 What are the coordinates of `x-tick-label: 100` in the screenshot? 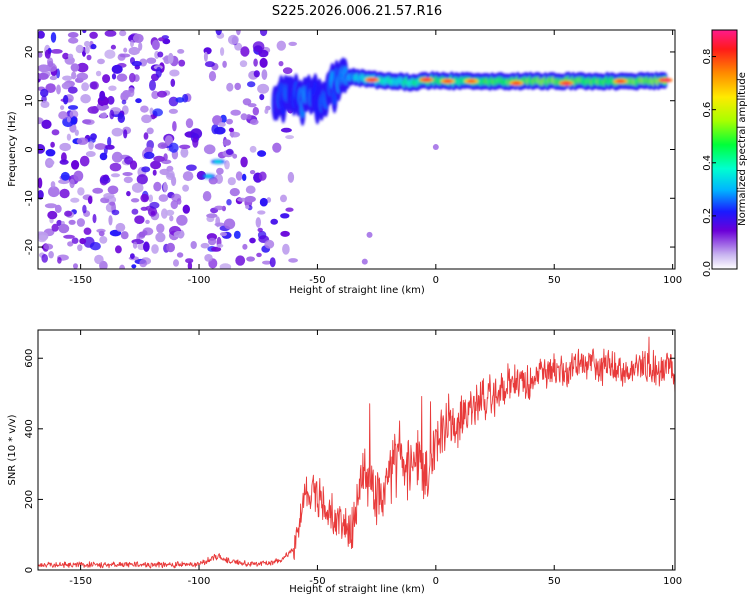 It's located at (672, 280).